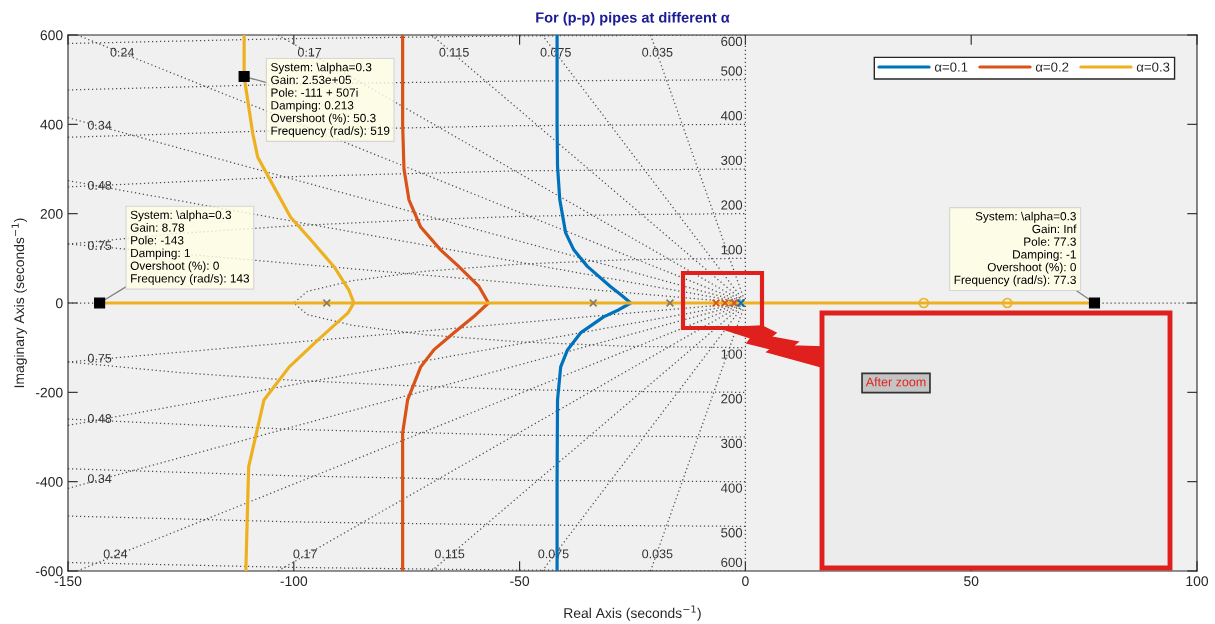 Image resolution: width=1215 pixels, height=624 pixels. What do you see at coordinates (1197, 581) in the screenshot?
I see `x-tick-label: 100` at bounding box center [1197, 581].